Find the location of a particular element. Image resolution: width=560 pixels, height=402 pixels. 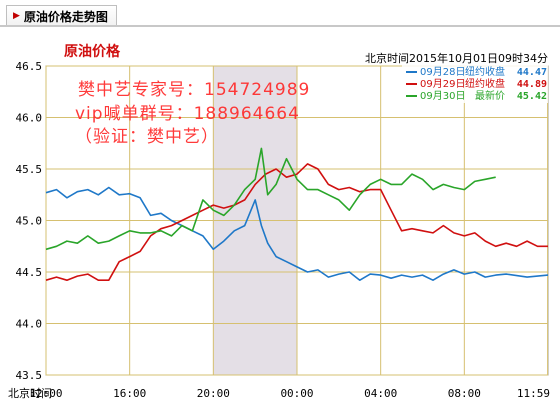

legend-kind-2: 最新价 is located at coordinates (490, 95).